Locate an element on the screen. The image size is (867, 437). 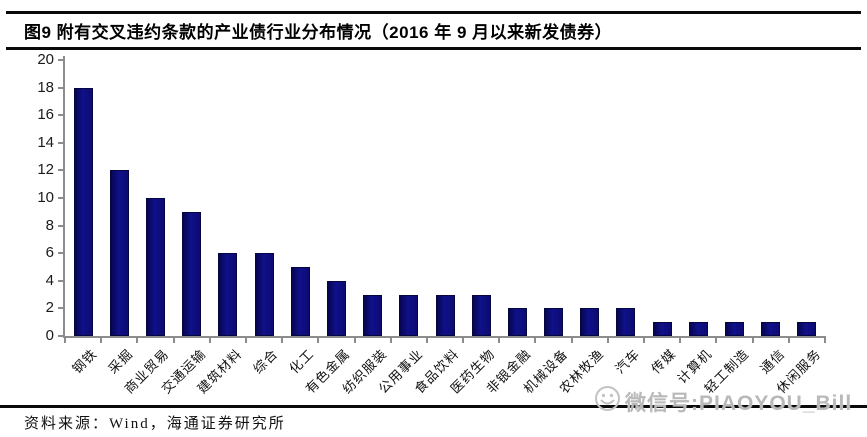
top-divider is located at coordinates (433, 12).